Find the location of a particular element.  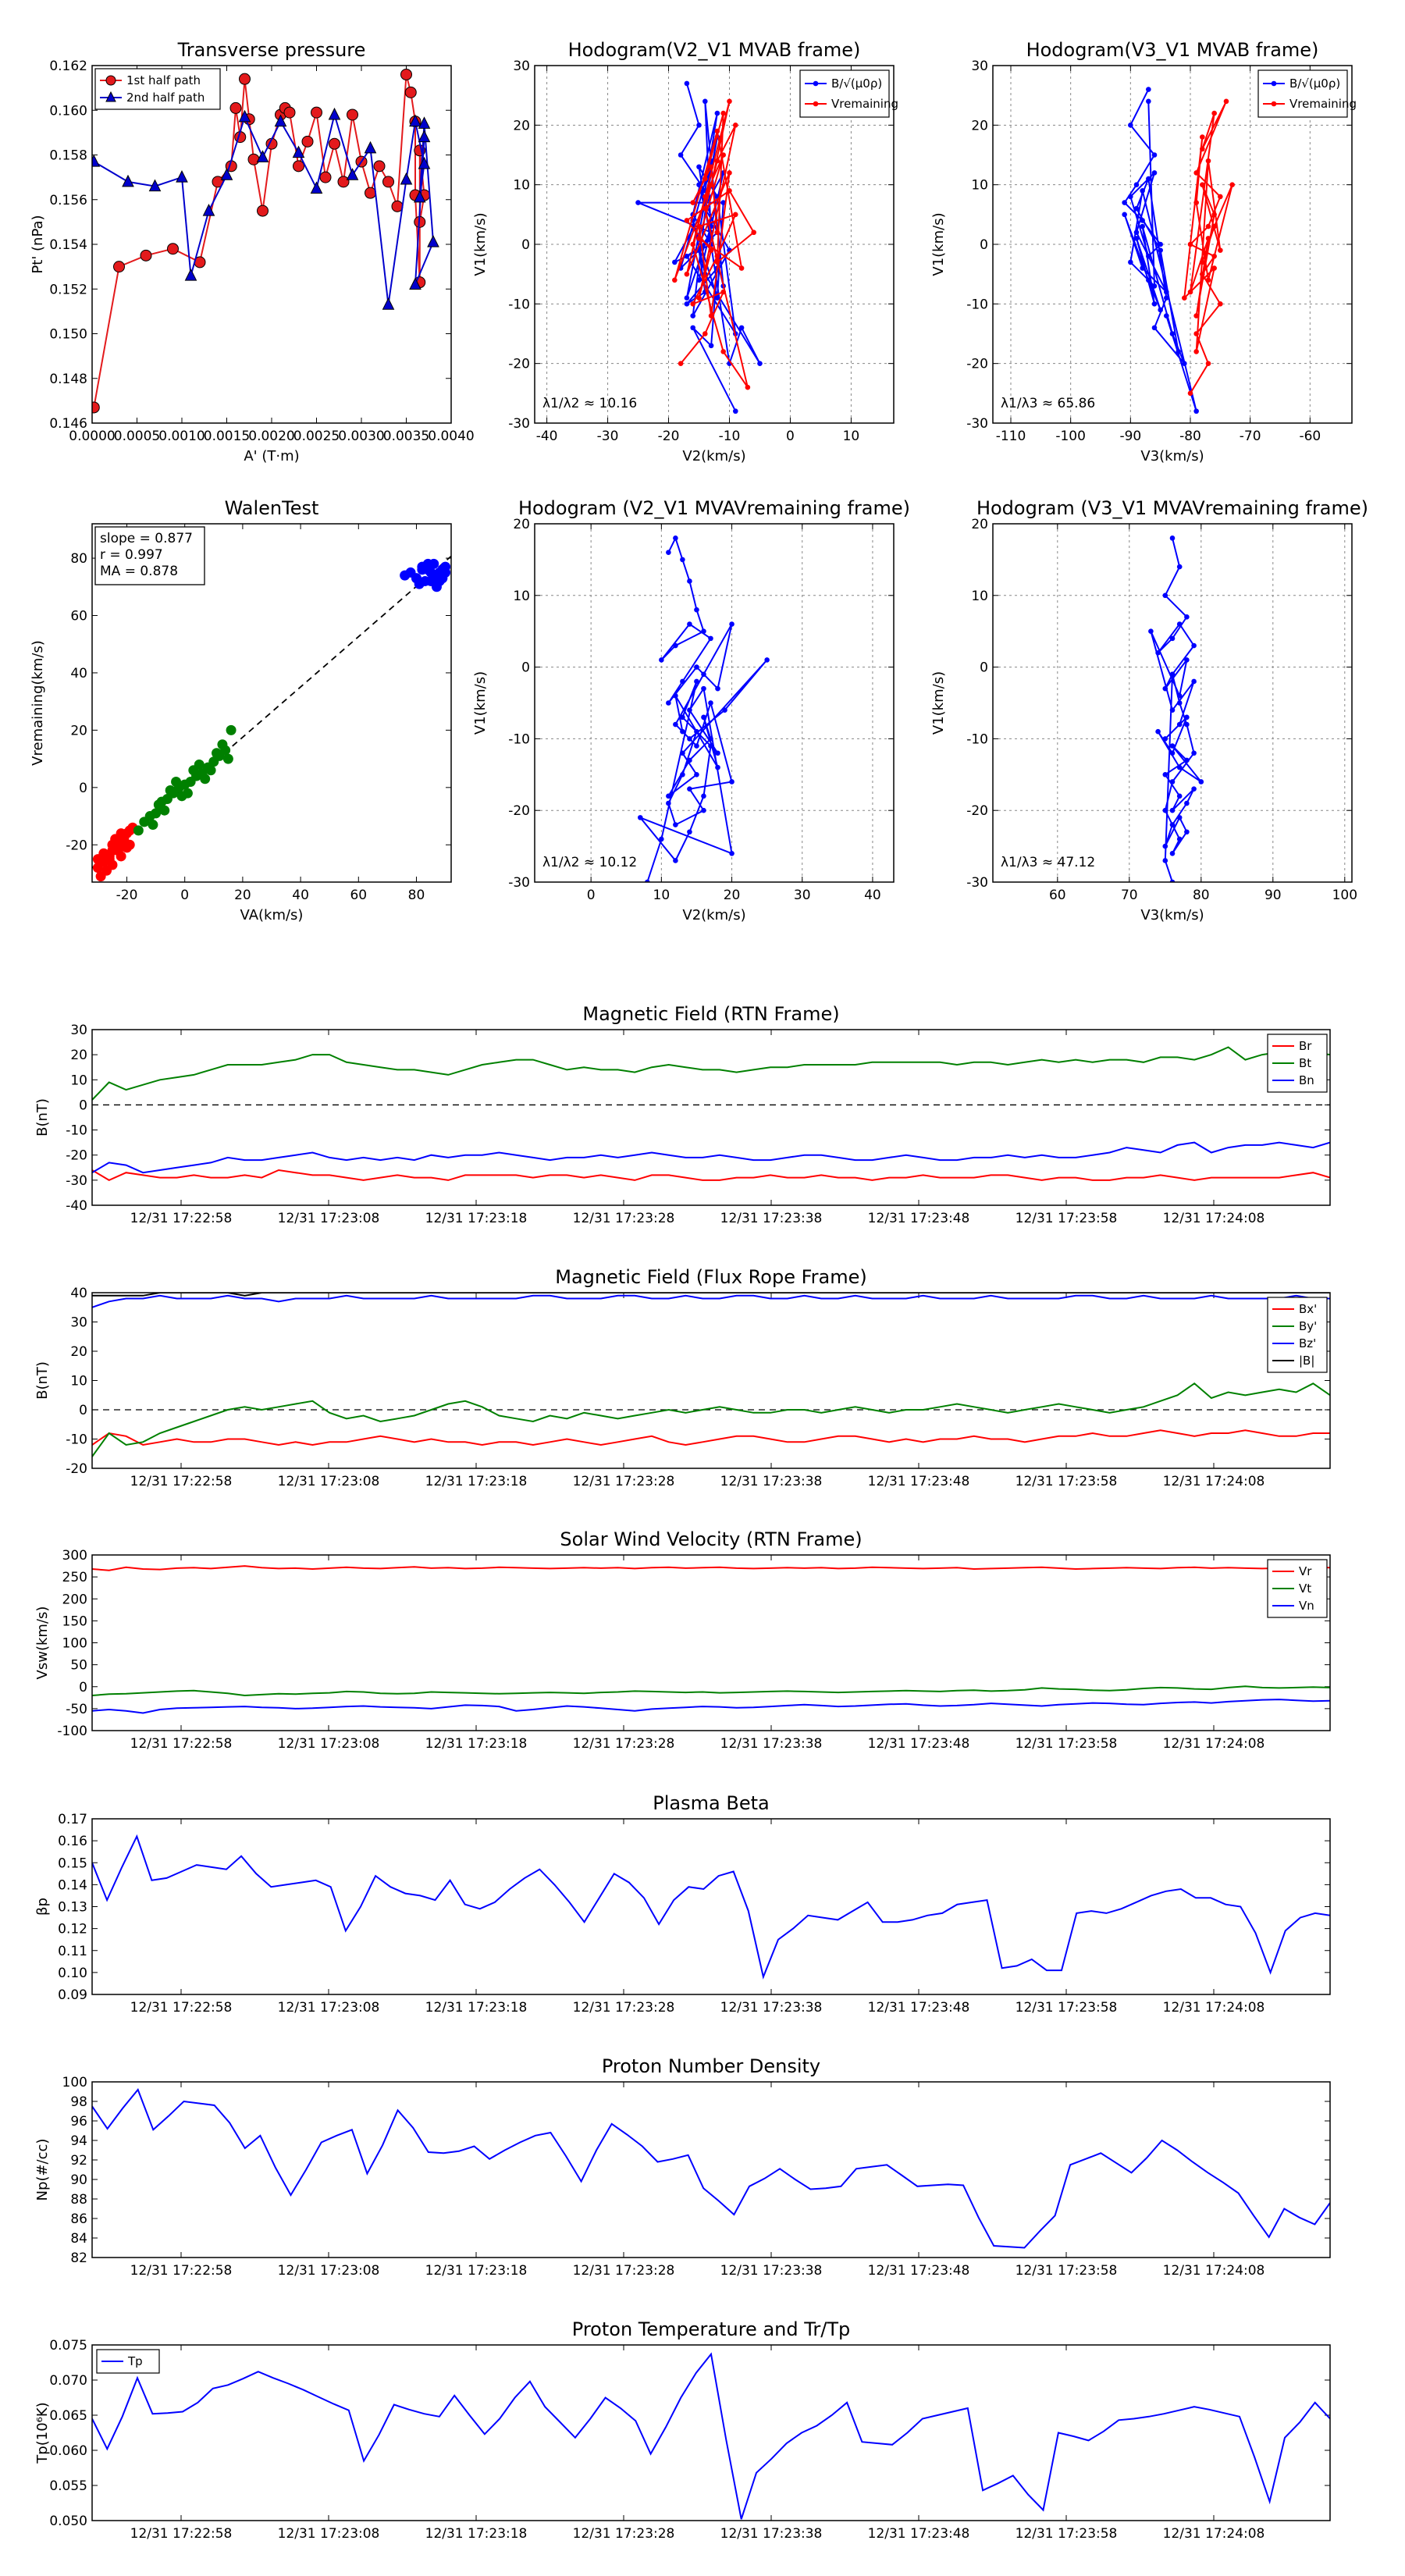

stats-line: slope = 0.877 is located at coordinates (146, 538).